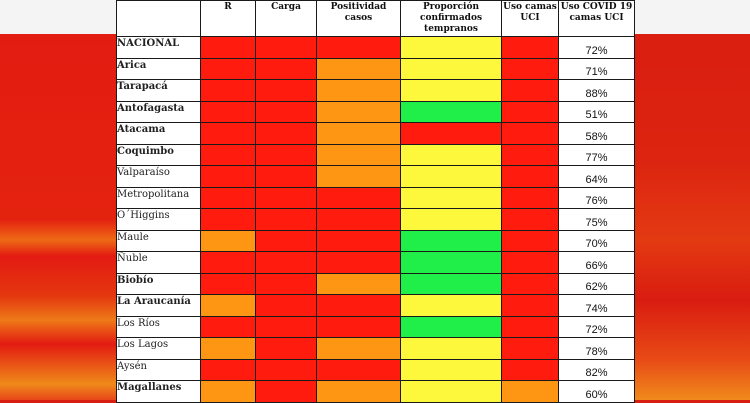  I want to click on header-uso-camas-uci: Uso camas UCI, so click(530, 18).